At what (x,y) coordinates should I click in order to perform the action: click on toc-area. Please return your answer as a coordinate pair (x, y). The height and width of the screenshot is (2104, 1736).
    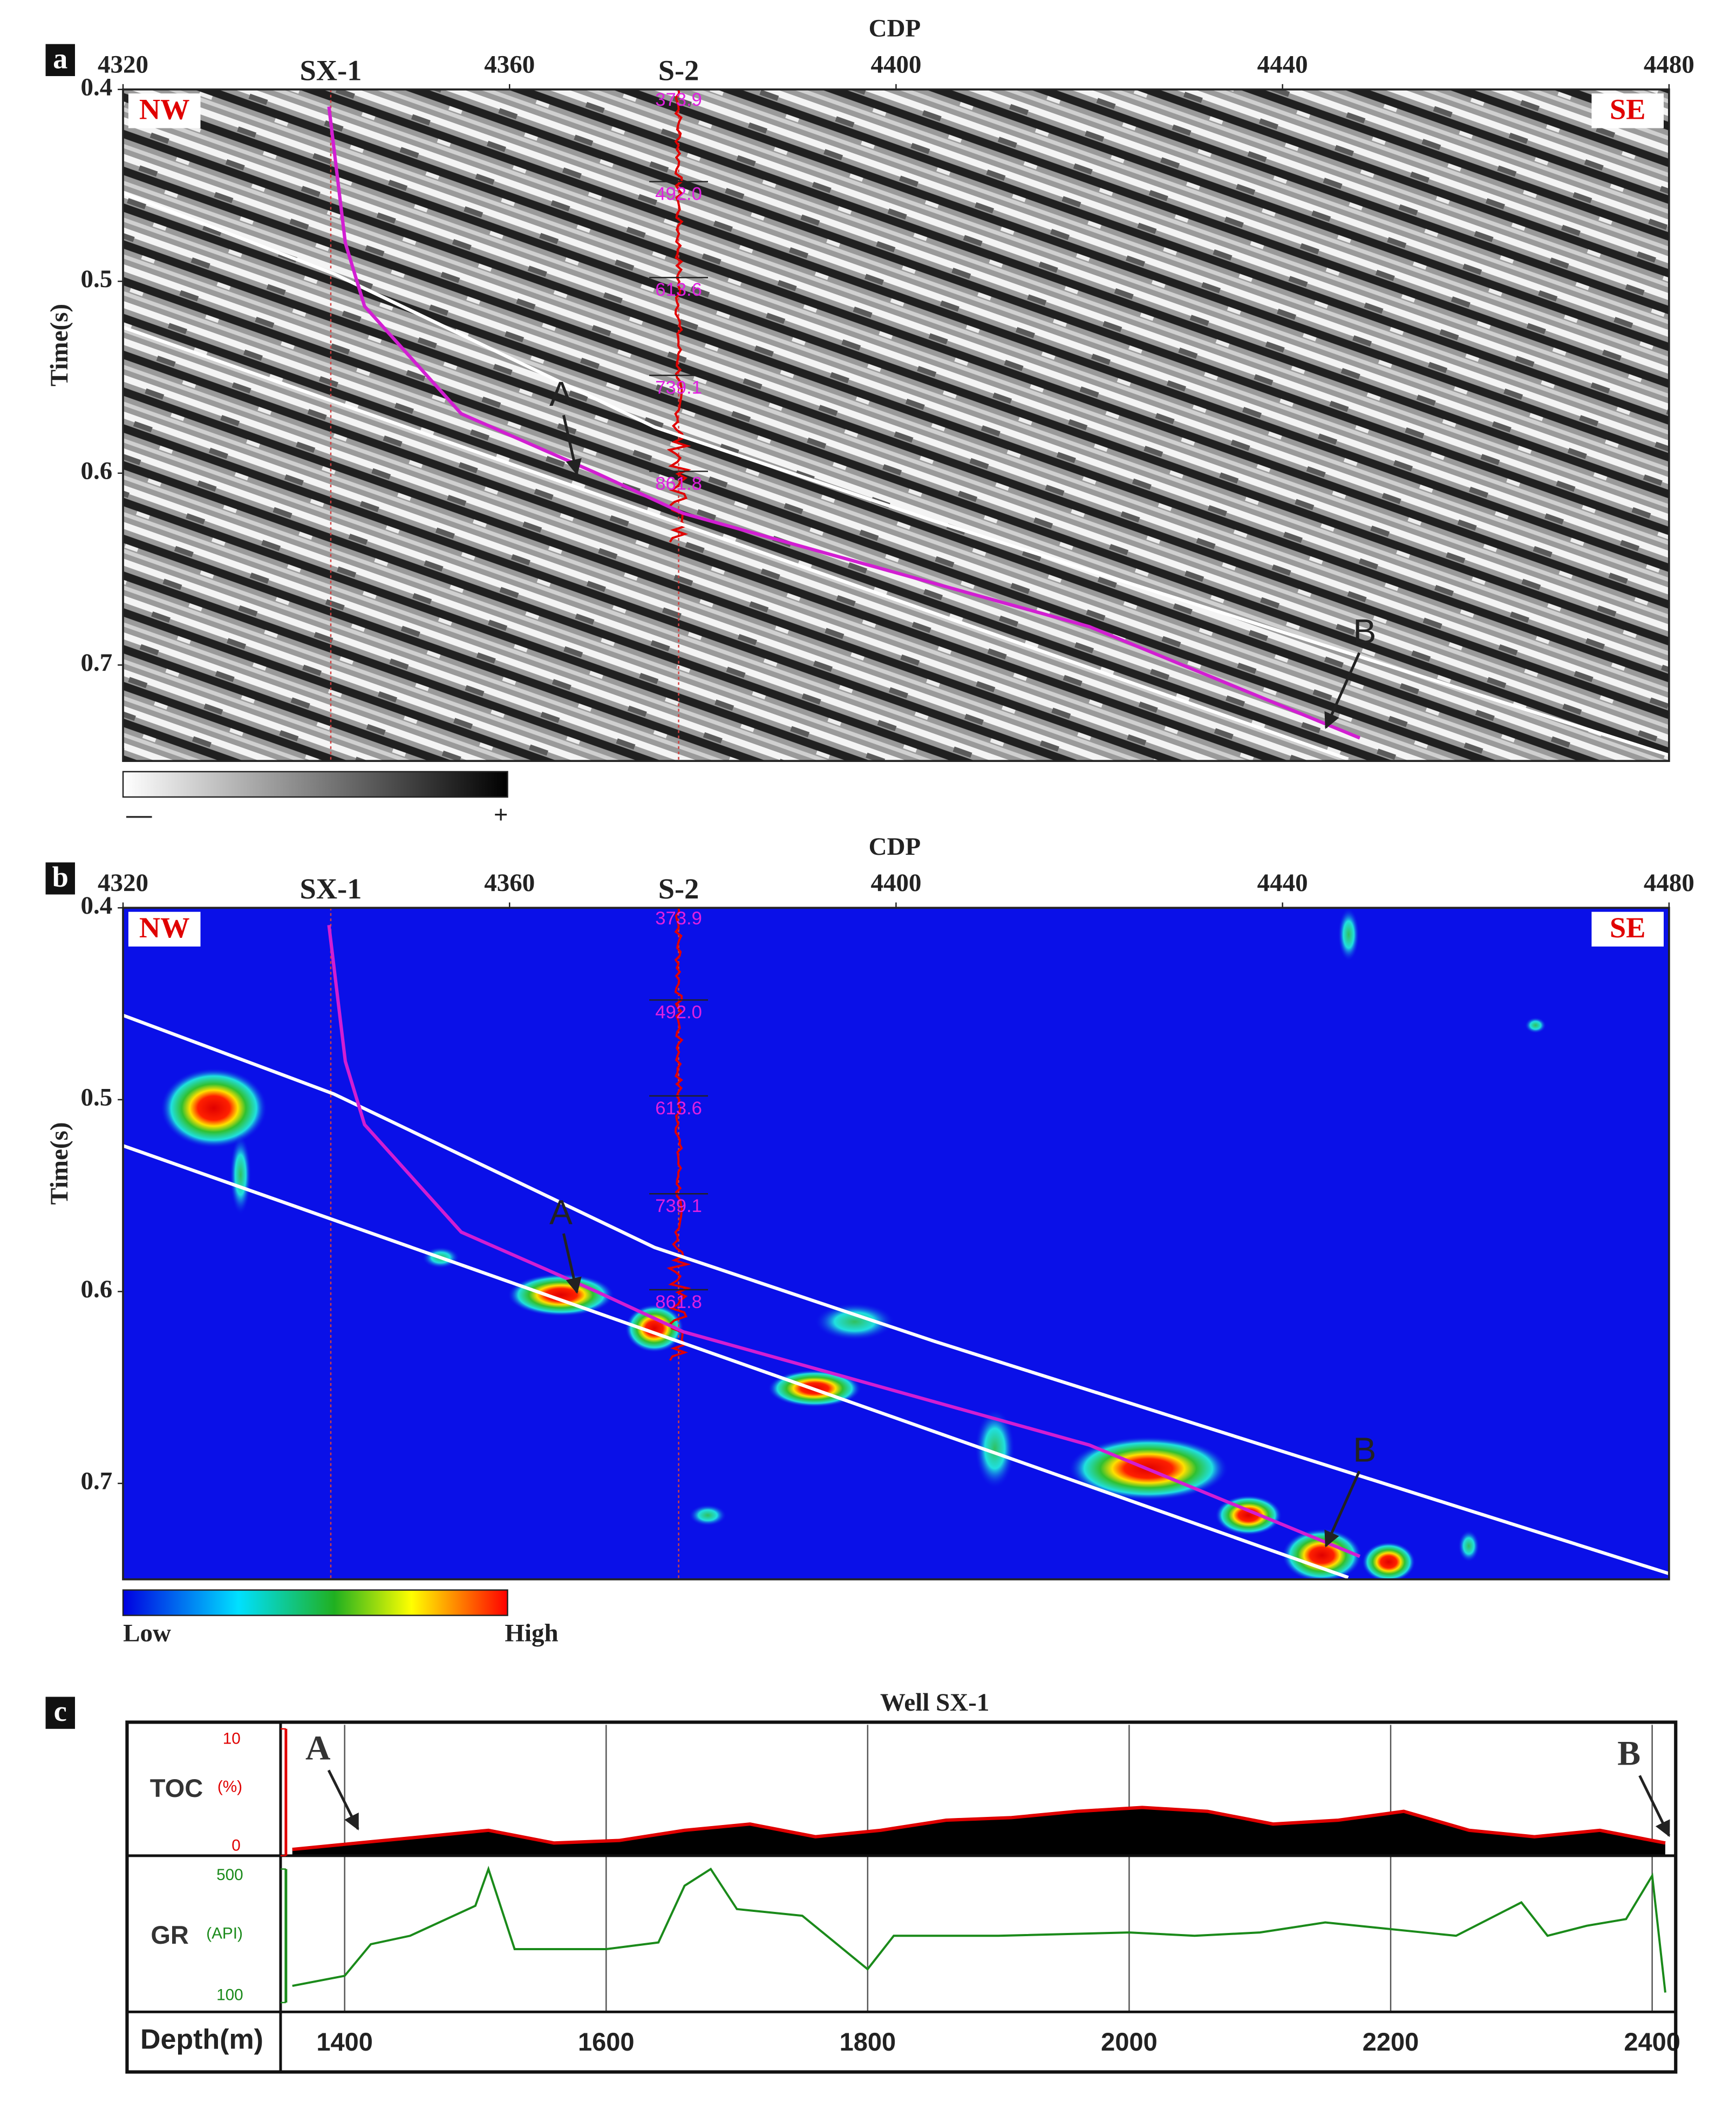
    Looking at the image, I should click on (978, 1831).